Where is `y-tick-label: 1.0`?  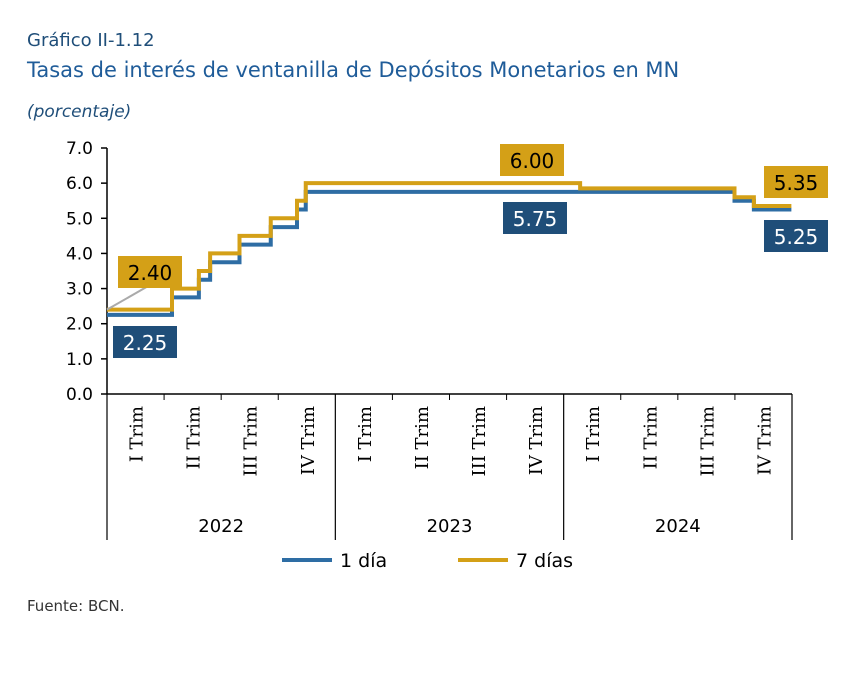
y-tick-label: 1.0 is located at coordinates (79, 360).